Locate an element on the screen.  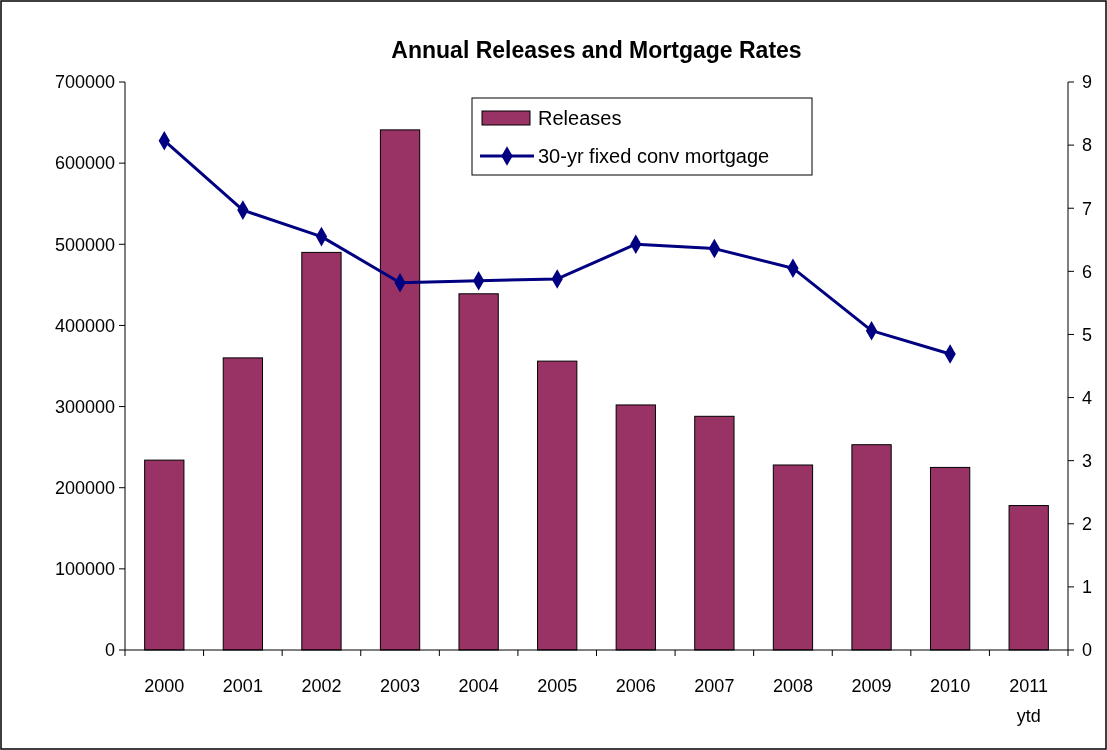
x-tick-label: 2011 ytd is located at coordinates (1029, 701).